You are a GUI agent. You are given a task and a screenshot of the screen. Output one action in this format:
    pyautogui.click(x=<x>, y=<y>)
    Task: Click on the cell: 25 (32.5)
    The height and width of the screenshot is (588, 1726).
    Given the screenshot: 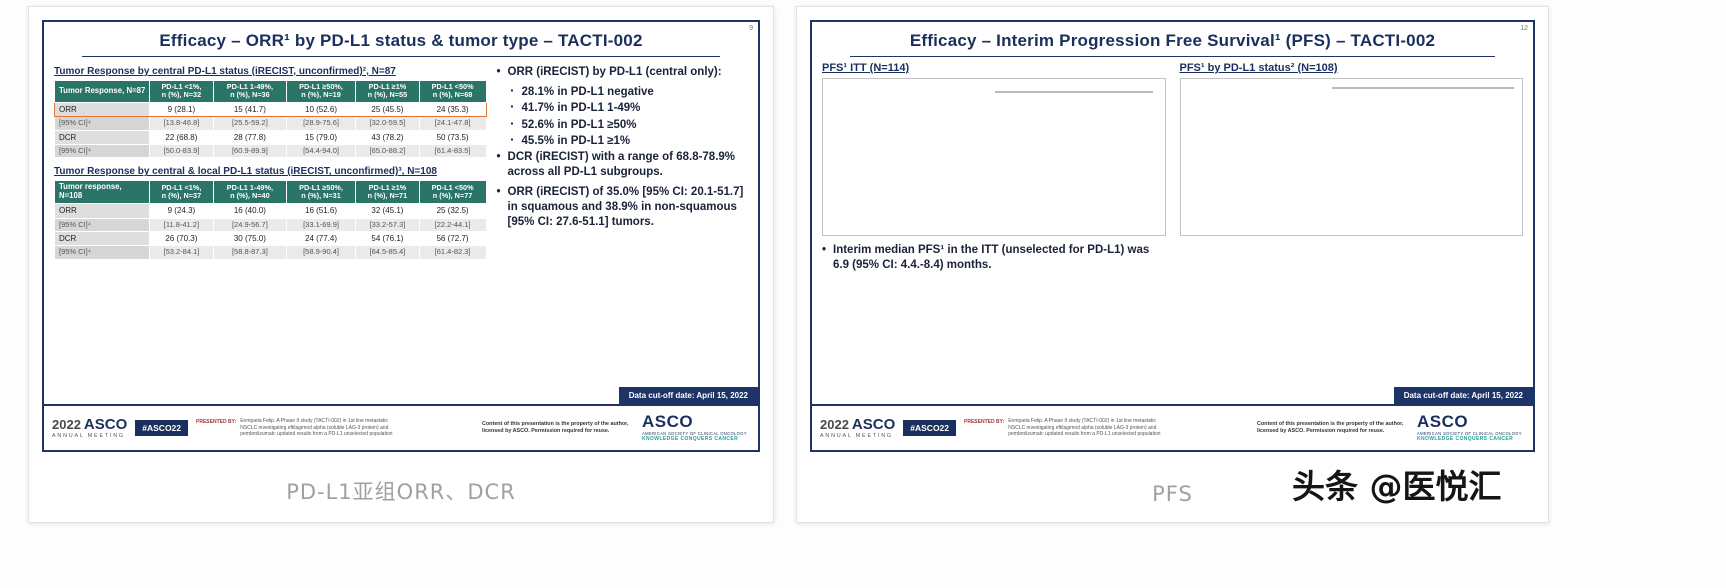 What is the action you would take?
    pyautogui.click(x=452, y=211)
    